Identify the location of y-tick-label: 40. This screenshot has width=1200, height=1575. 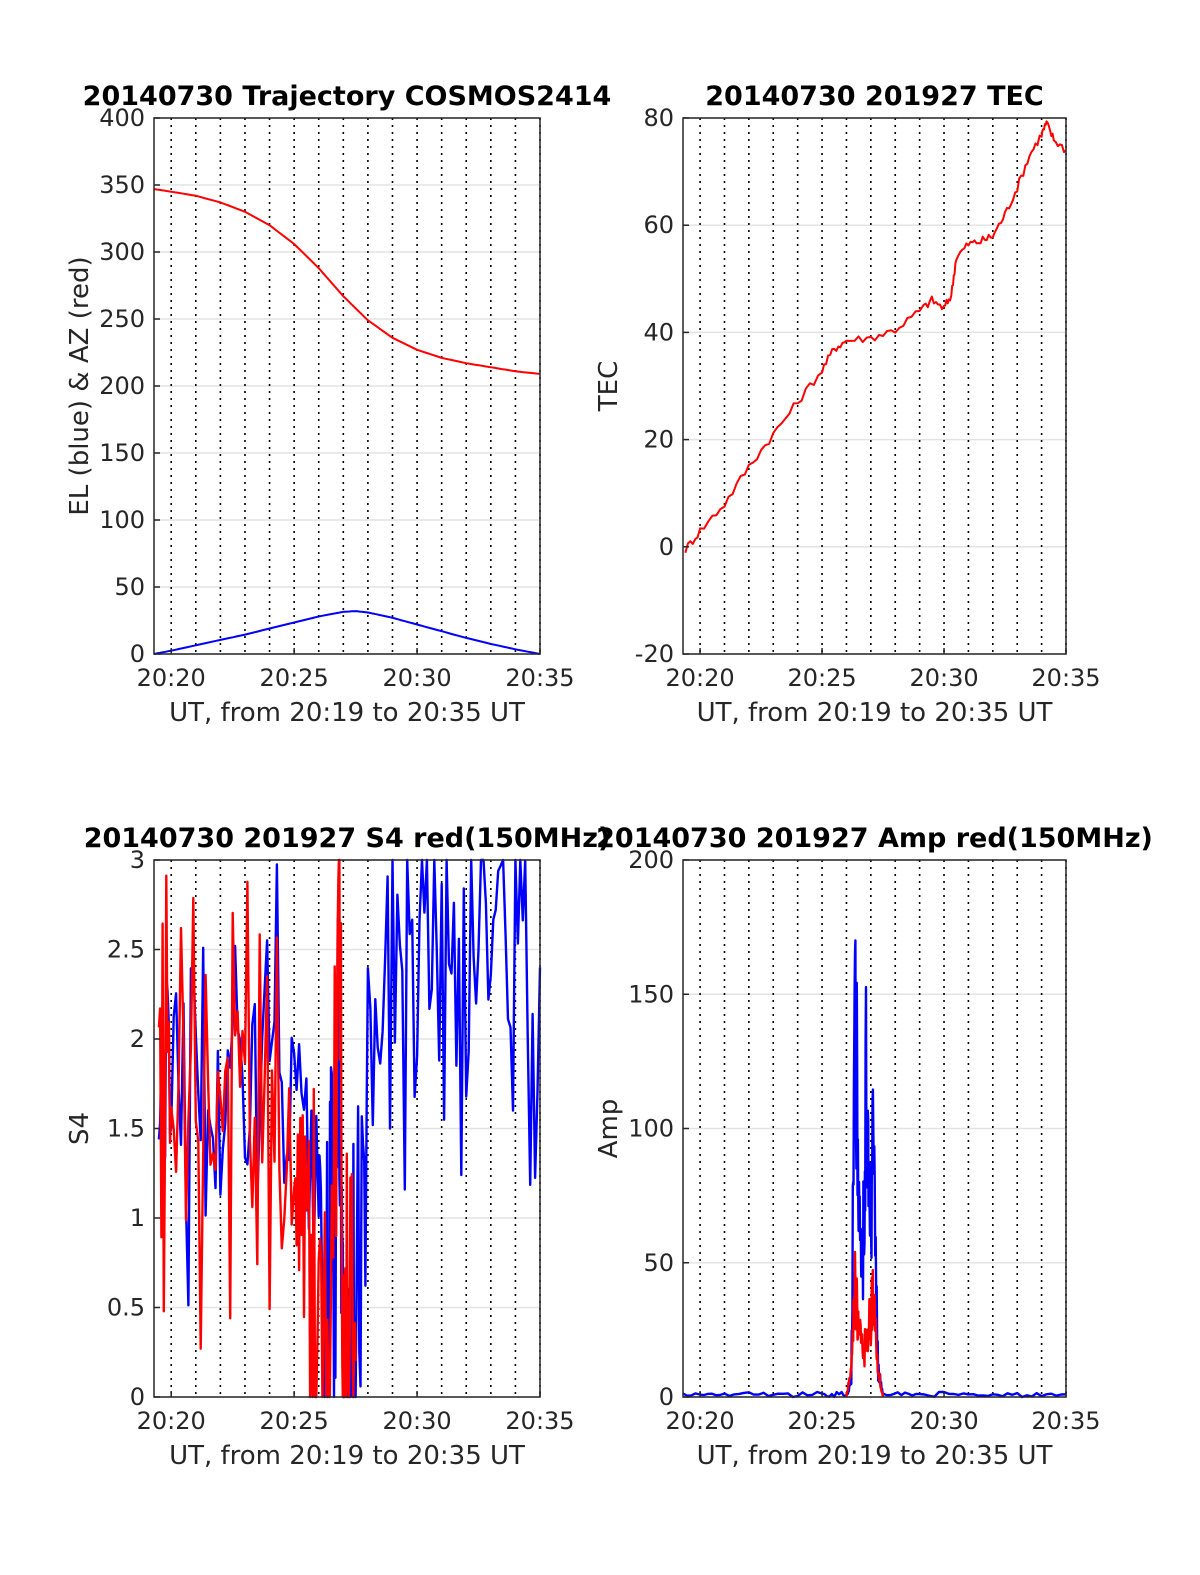
(658, 332).